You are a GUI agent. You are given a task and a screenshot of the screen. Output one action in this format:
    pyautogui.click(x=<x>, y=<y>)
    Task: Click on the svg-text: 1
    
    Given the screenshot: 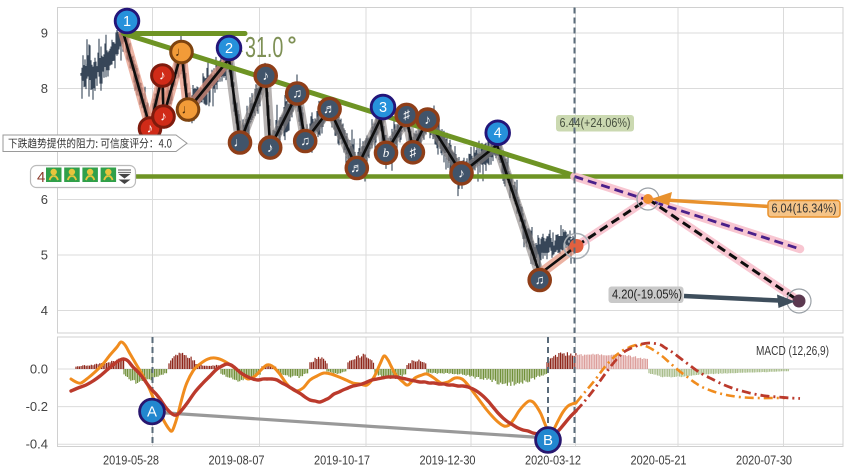 What is the action you would take?
    pyautogui.click(x=127, y=22)
    